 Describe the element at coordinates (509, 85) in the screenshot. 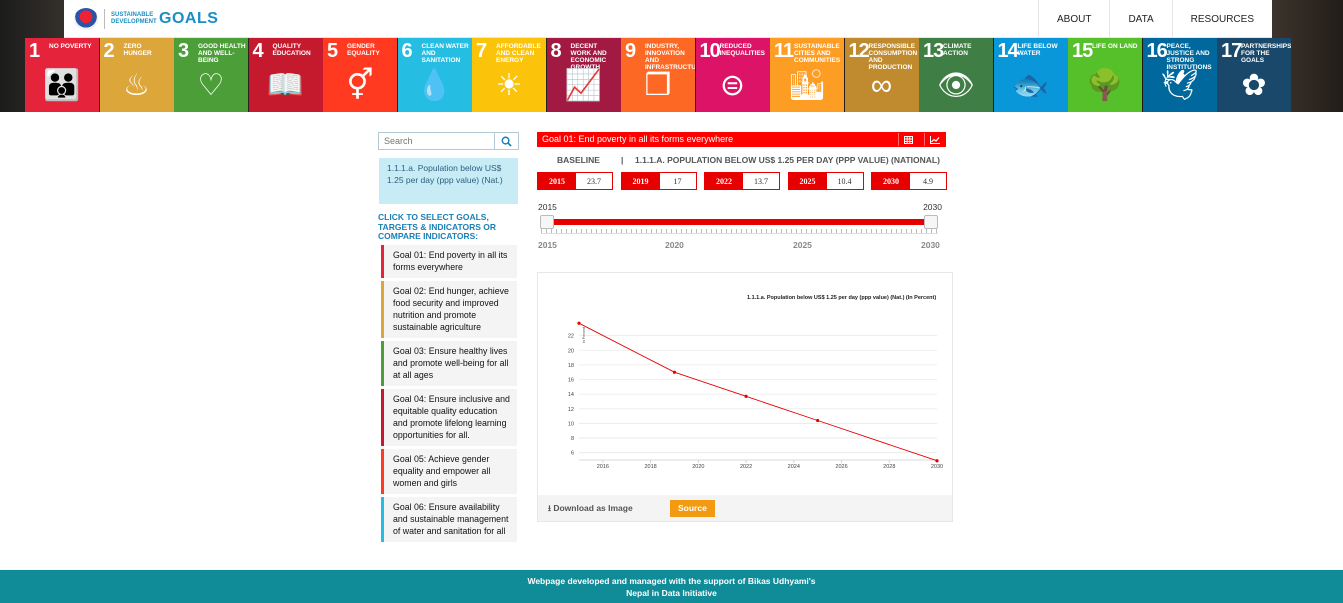

I see `sun-icon: ☀` at that location.